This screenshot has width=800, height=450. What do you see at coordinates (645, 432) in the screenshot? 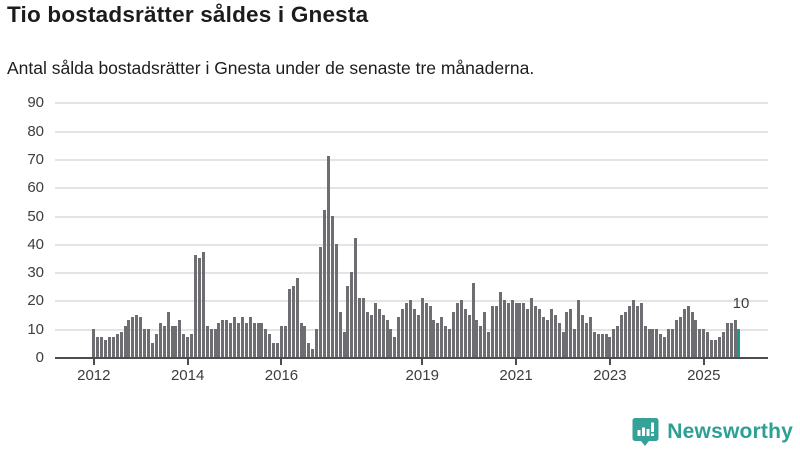
I see `newsworthy-speech-bubble-bar-chart-icon` at bounding box center [645, 432].